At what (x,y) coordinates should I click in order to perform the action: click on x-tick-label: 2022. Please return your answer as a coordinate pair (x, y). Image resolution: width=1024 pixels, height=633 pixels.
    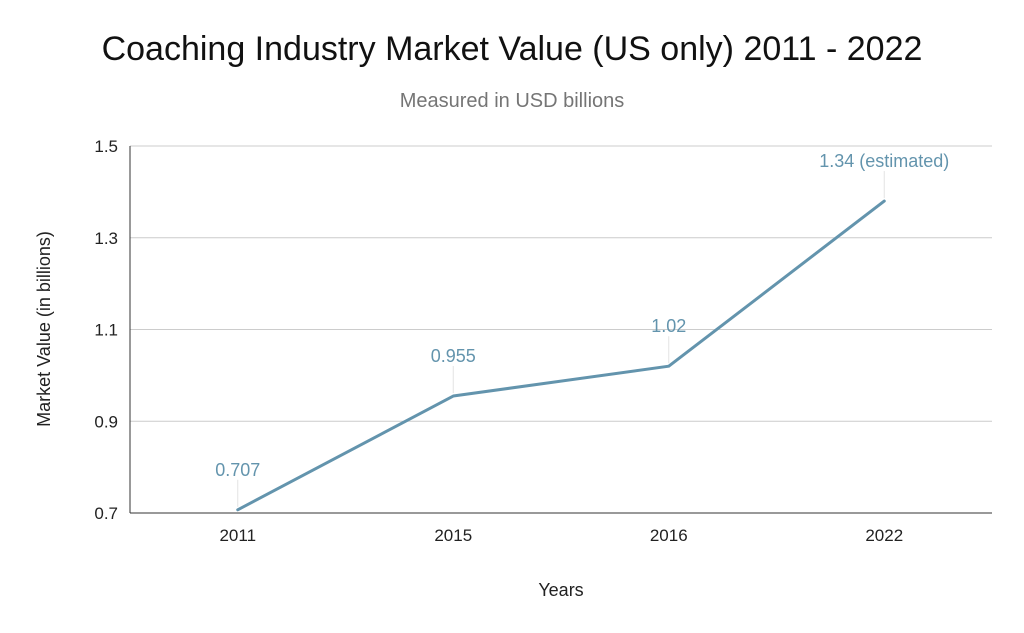
    Looking at the image, I should click on (884, 535).